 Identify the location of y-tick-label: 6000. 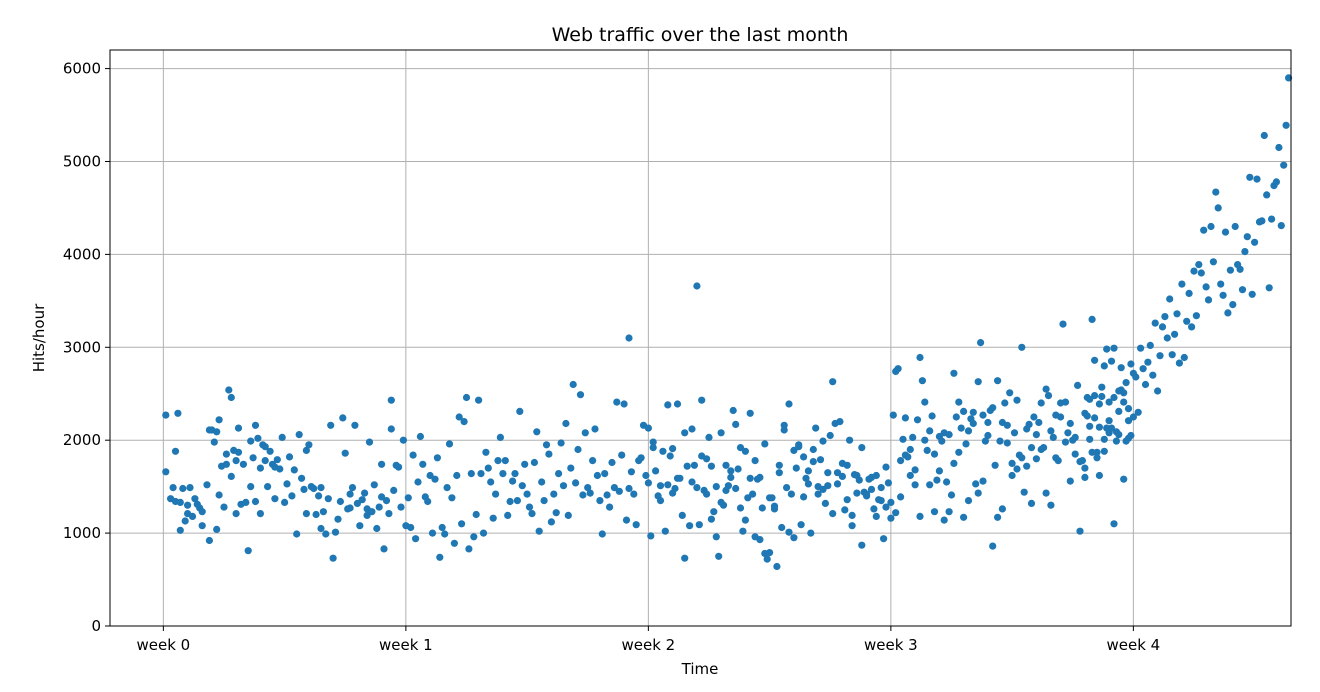
(82, 69).